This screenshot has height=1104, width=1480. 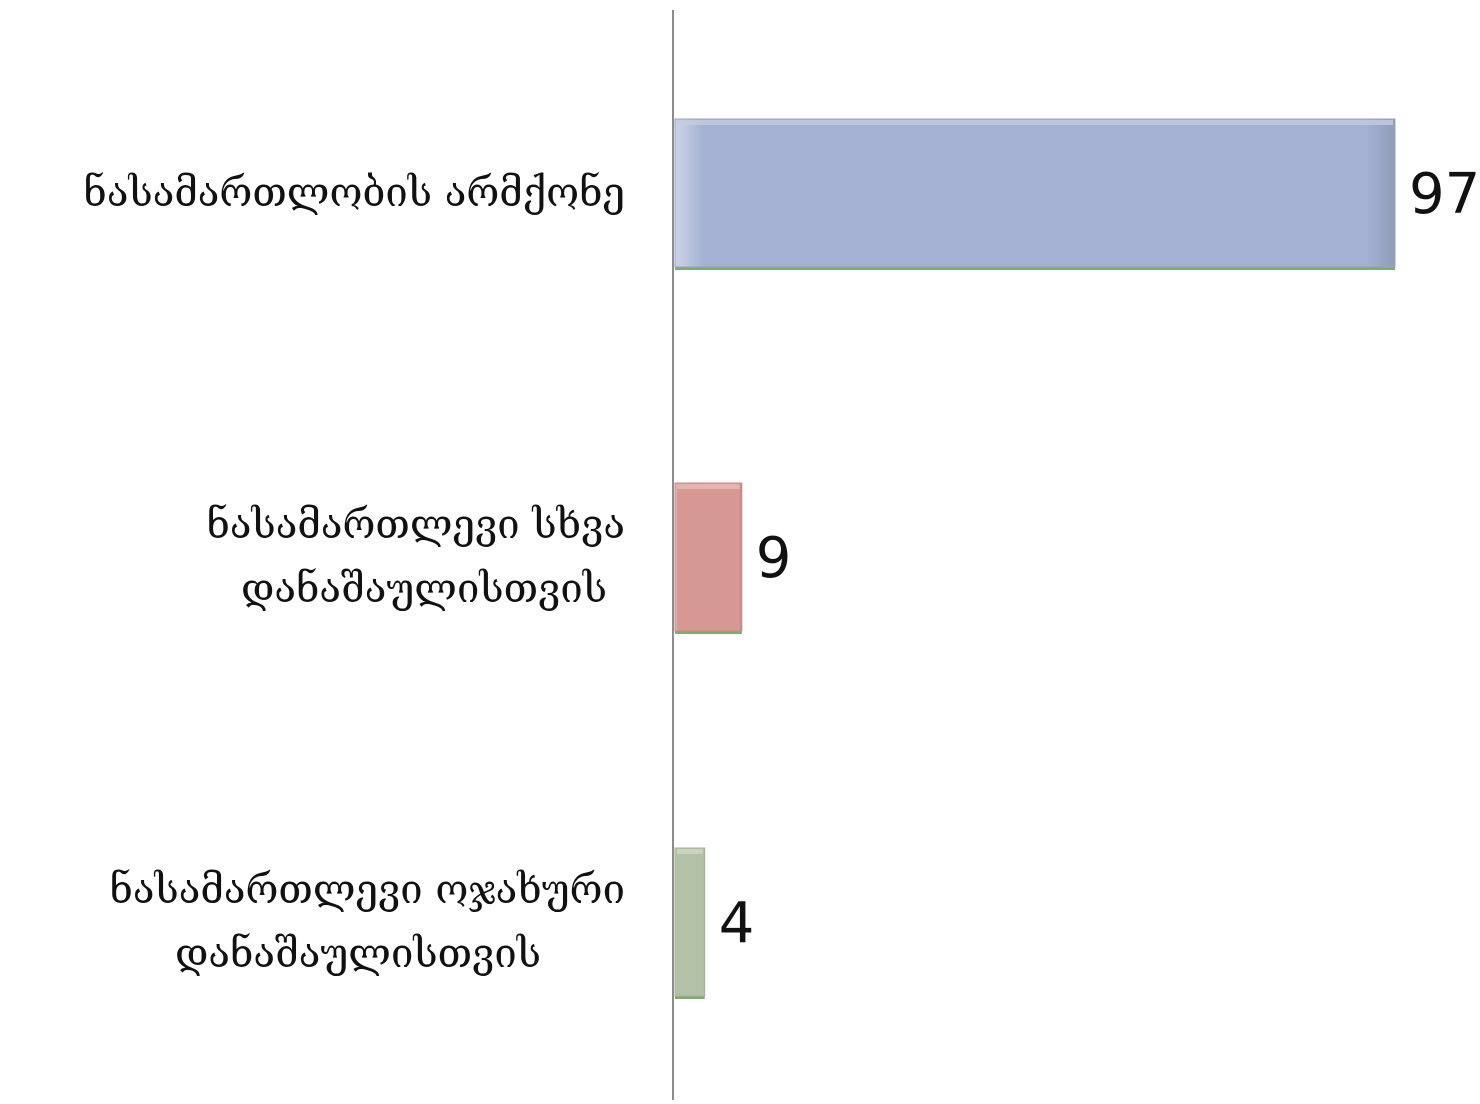 I want to click on data-label: 97, so click(x=1444, y=194).